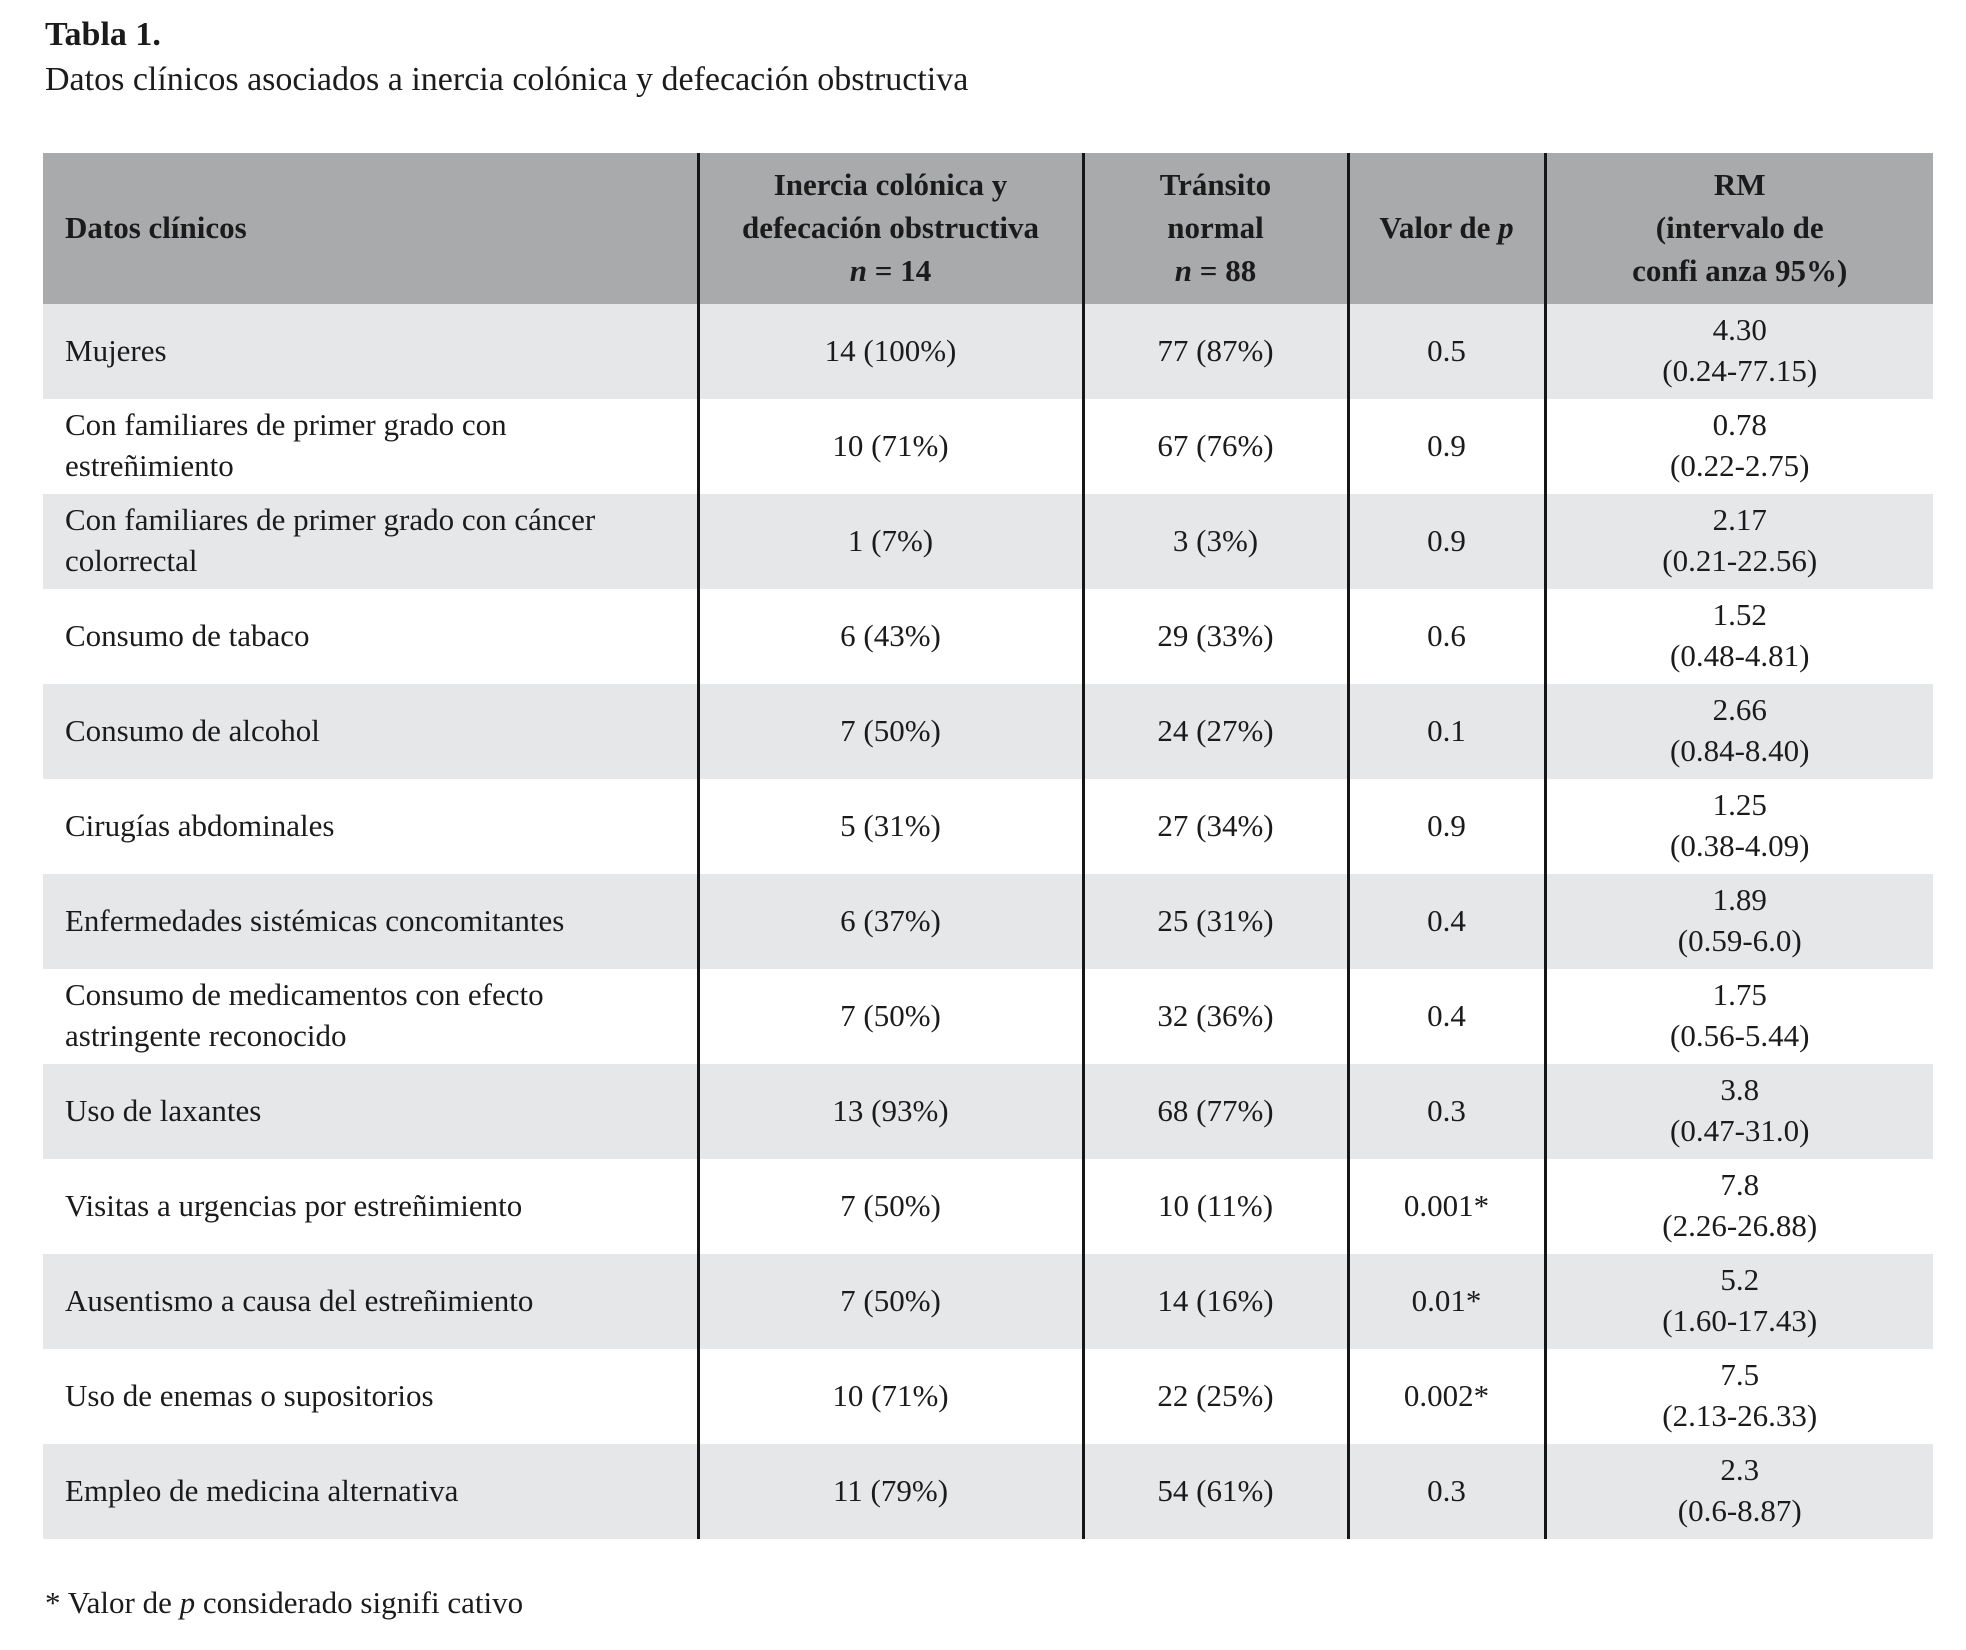  What do you see at coordinates (1740, 751) in the screenshot?
I see `rm-confidence-interval: (0.84-8.40)` at bounding box center [1740, 751].